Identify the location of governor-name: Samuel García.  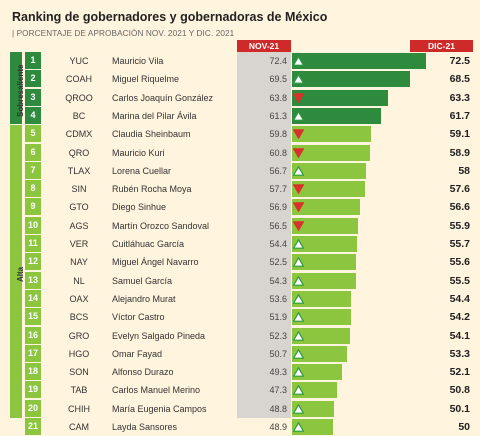
(142, 280).